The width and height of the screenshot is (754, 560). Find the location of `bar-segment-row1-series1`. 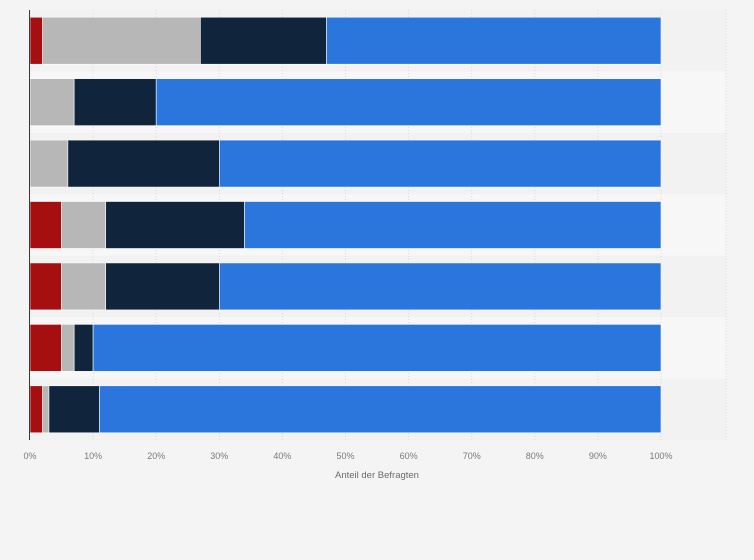

bar-segment-row1-series1 is located at coordinates (36, 40).